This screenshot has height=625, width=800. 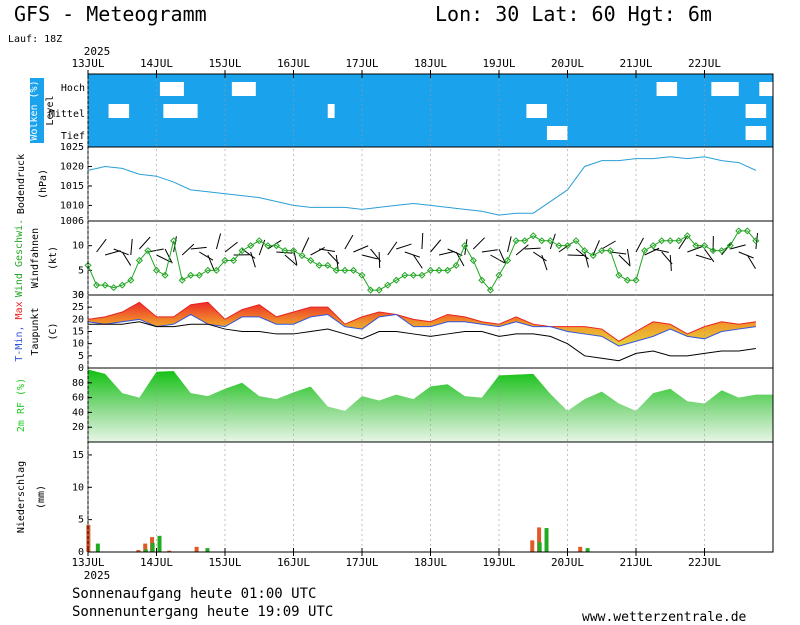 What do you see at coordinates (81, 270) in the screenshot?
I see `wind-ytick: 5` at bounding box center [81, 270].